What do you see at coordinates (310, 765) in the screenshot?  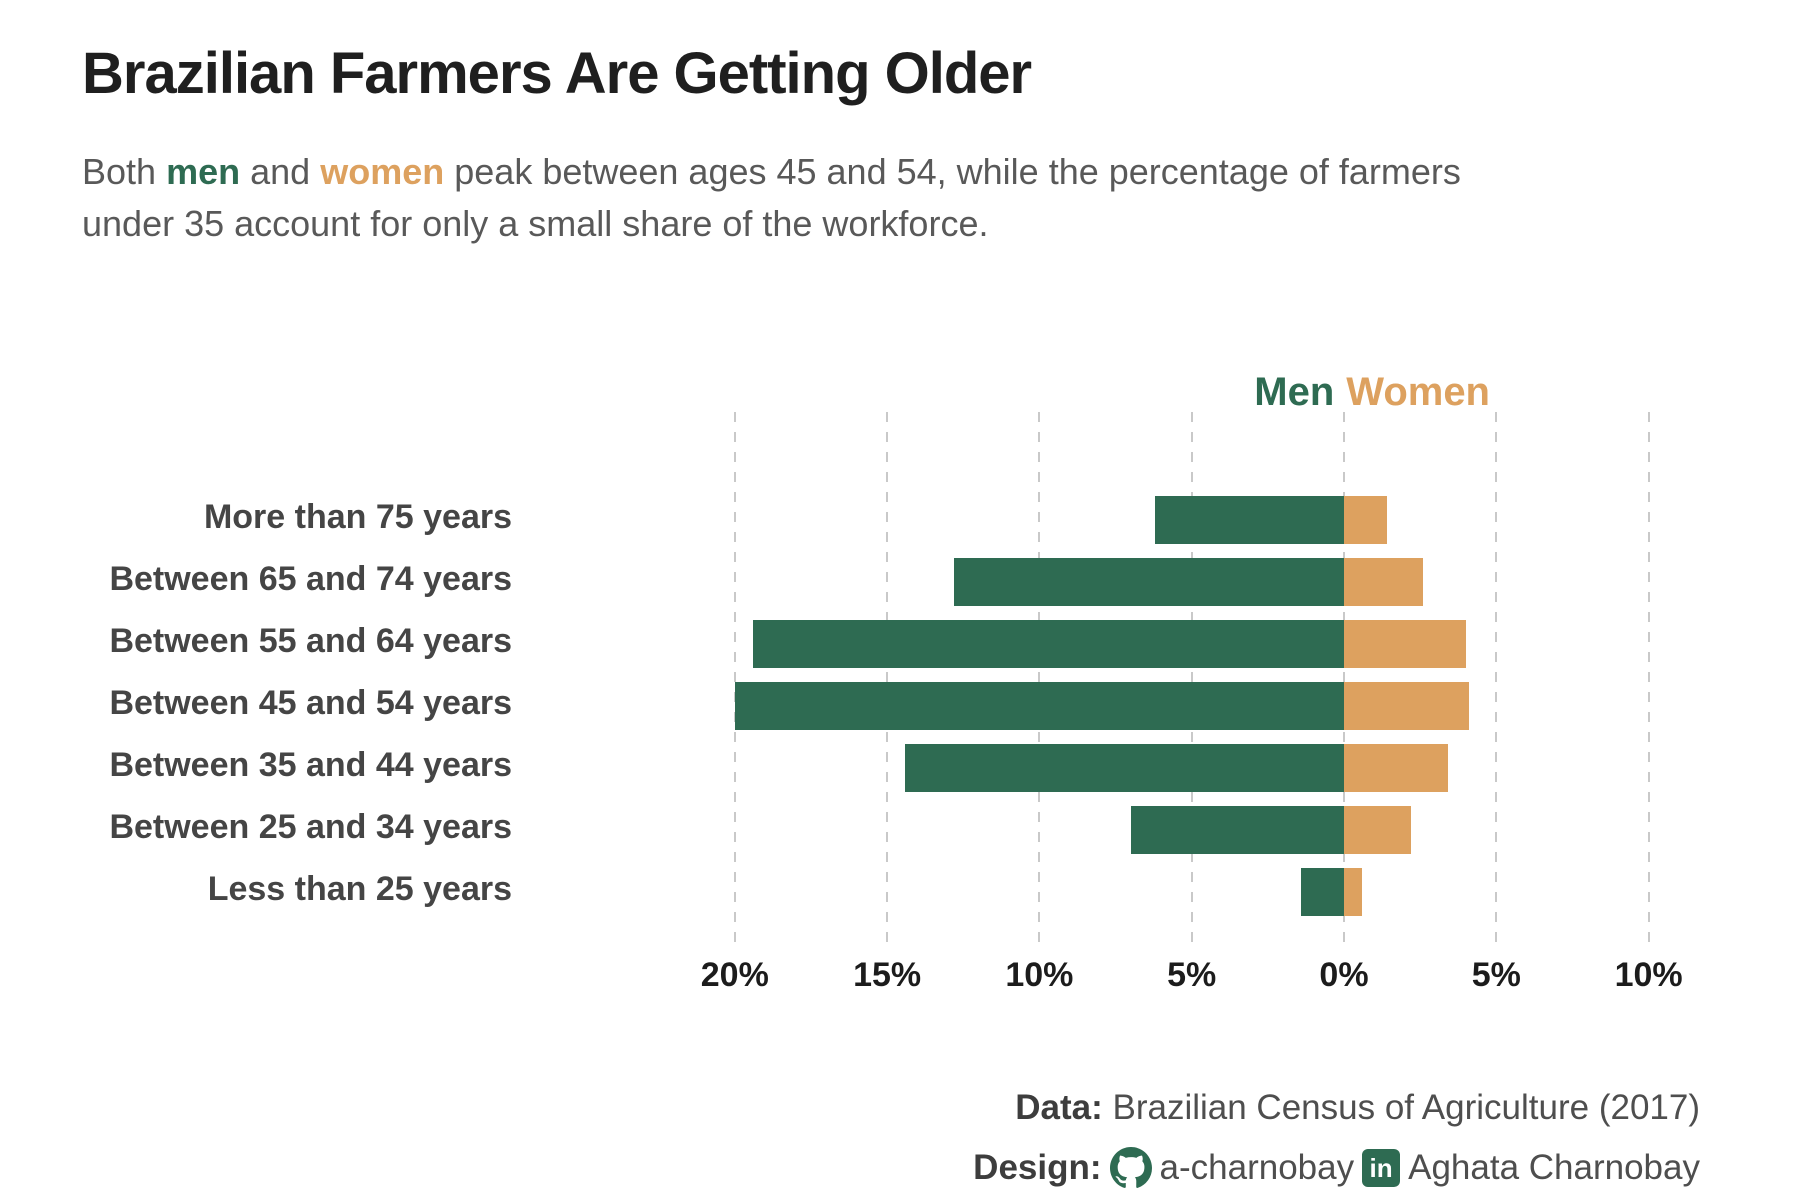 I see `category-label: Between 35 and 44 years` at bounding box center [310, 765].